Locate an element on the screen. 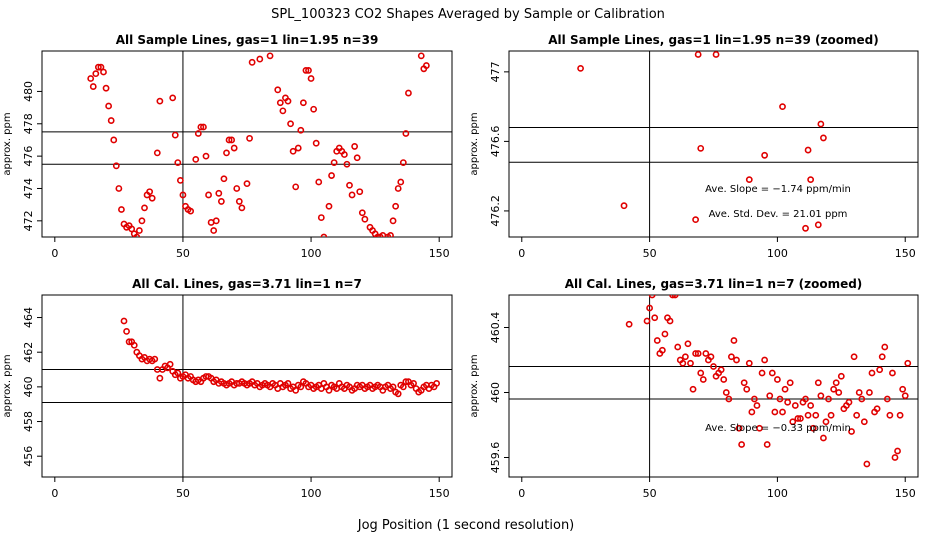 The height and width of the screenshot is (545, 936). y-tick-label: 478 is located at coordinates (28, 123).